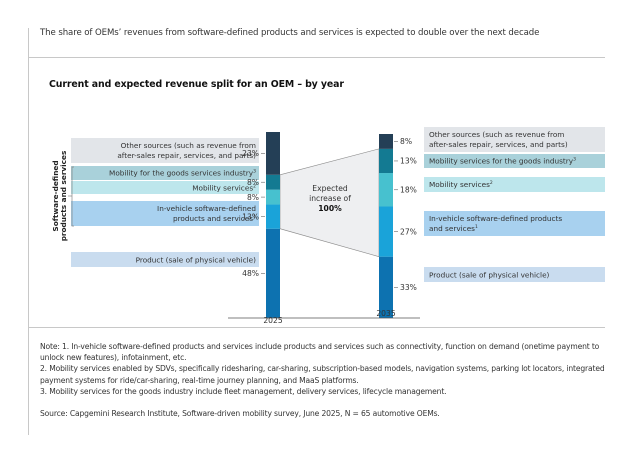 This screenshot has height=460, width=630. Describe the element at coordinates (461, 184) in the screenshot. I see `label-mobility-2035: Mobility services2` at that location.